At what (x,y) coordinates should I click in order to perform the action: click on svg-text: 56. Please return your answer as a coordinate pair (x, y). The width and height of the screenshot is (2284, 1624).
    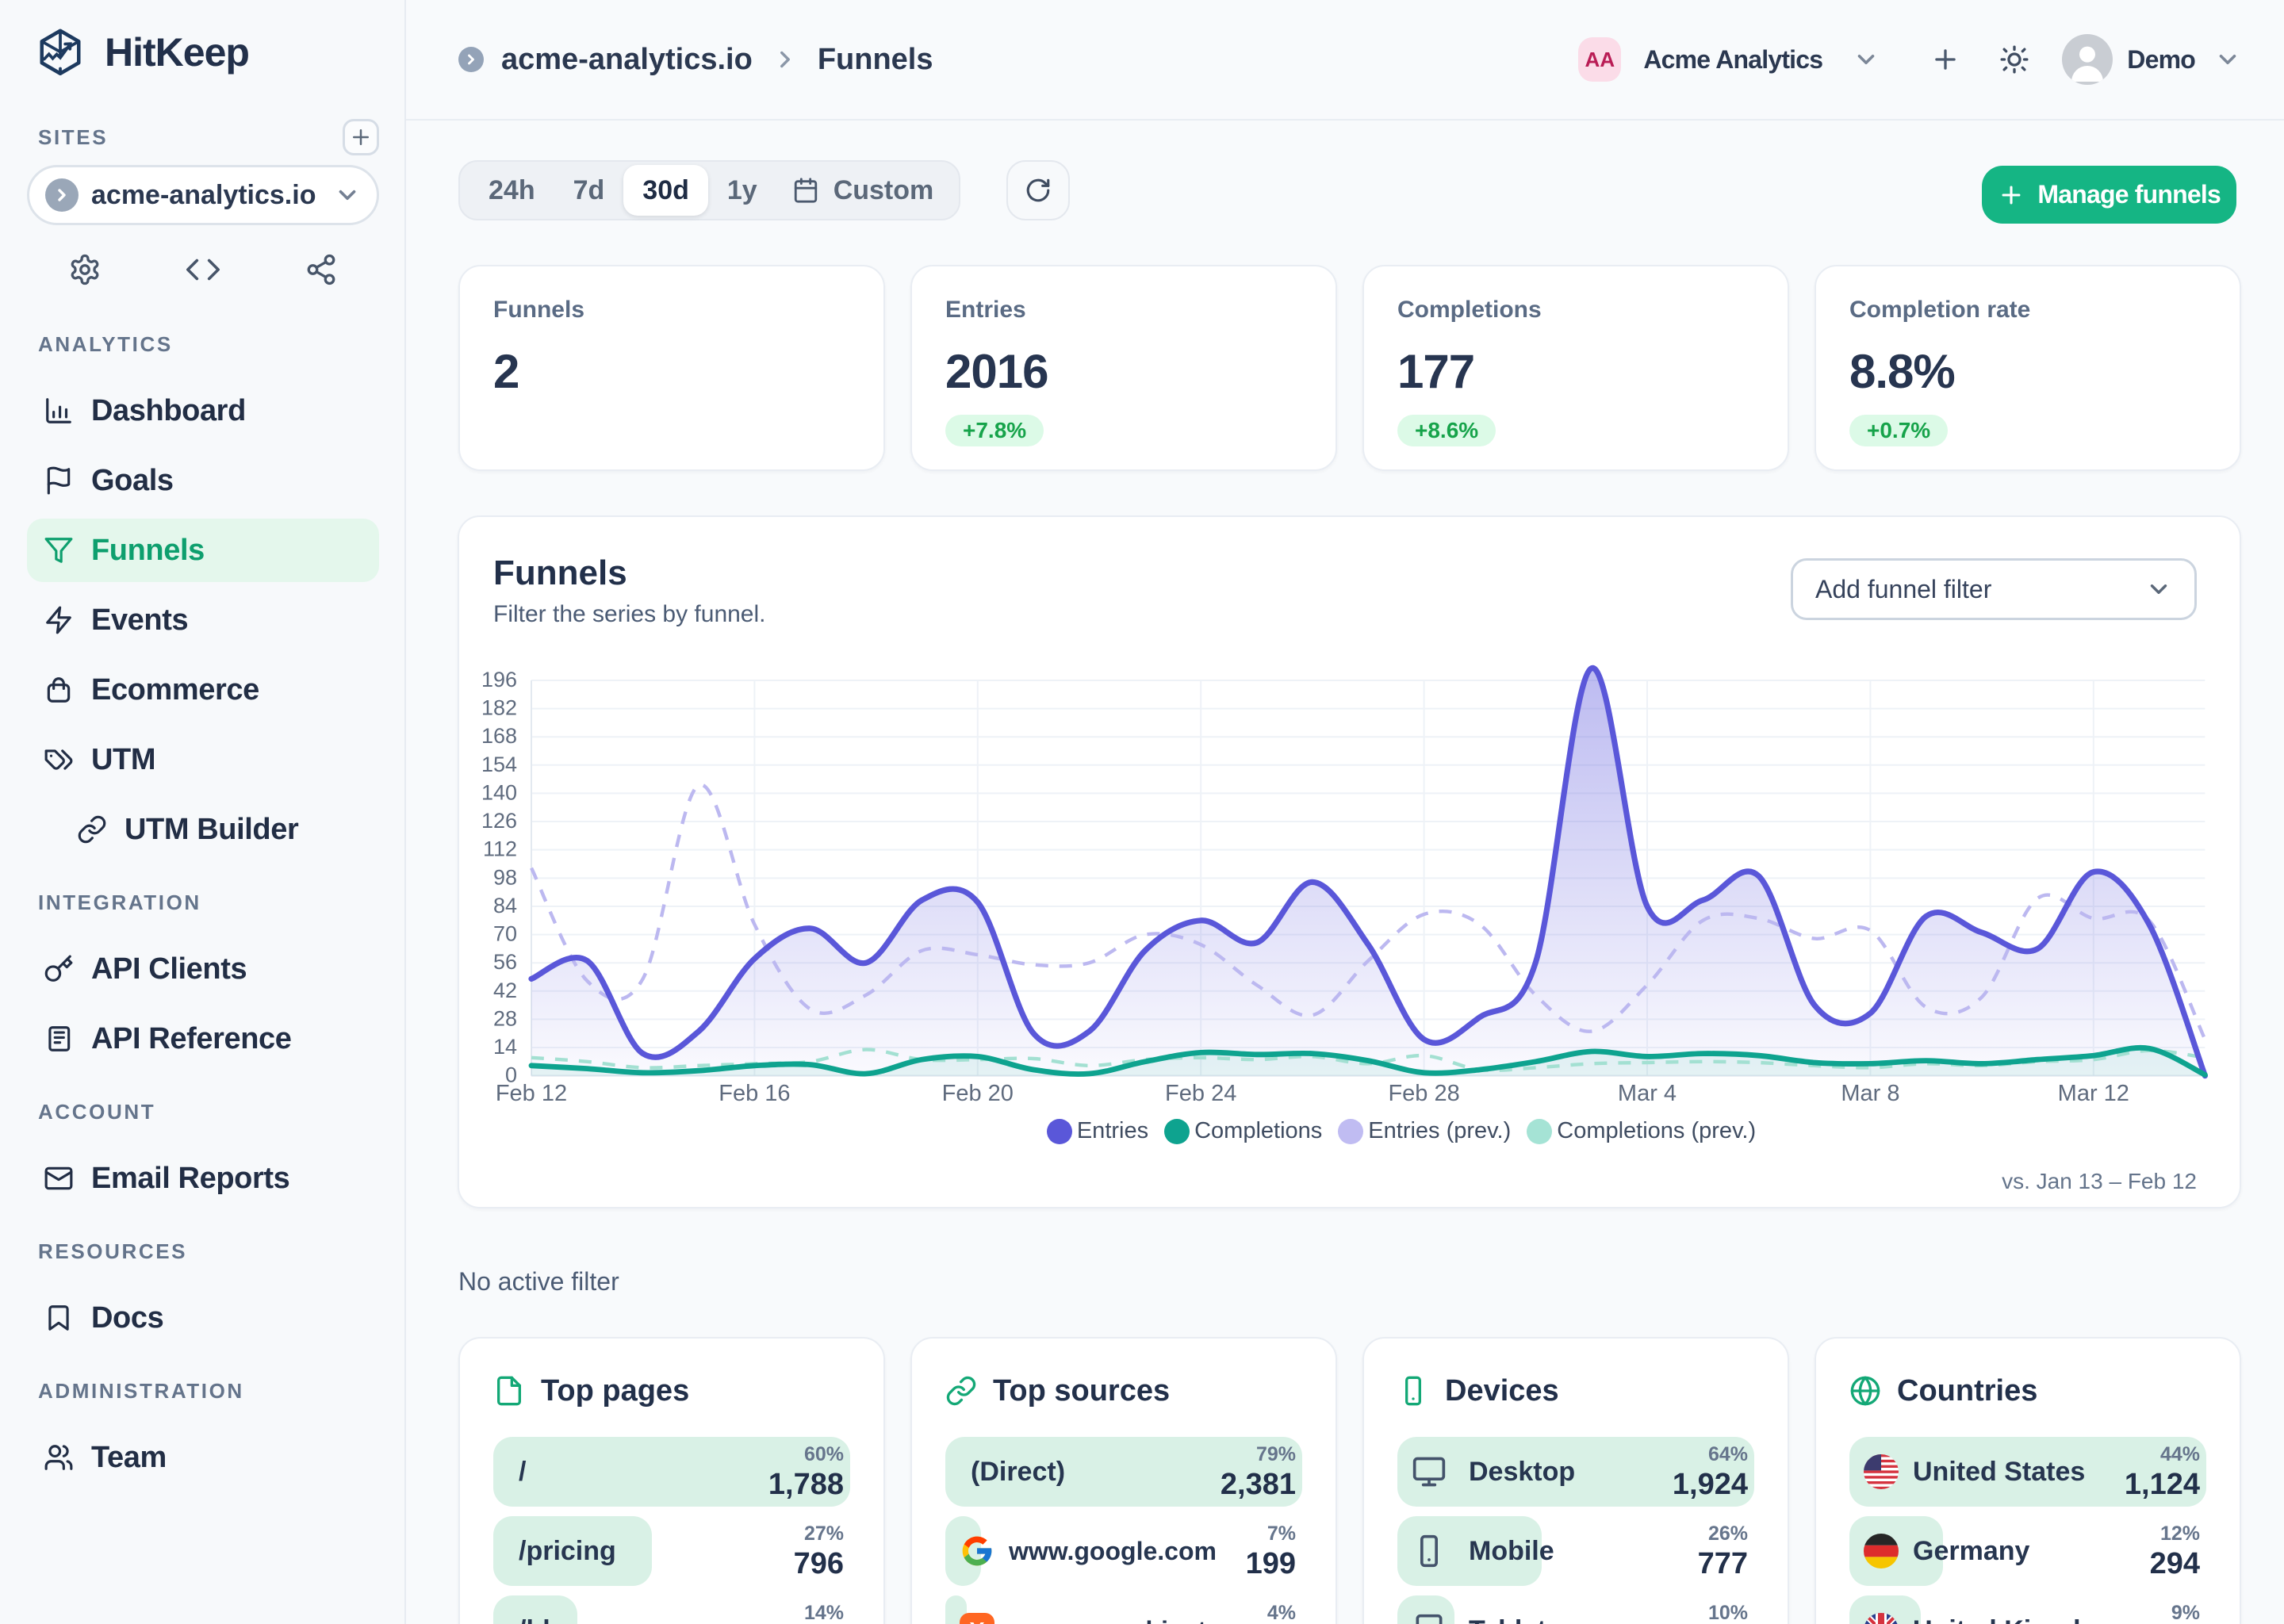
    Looking at the image, I should click on (505, 962).